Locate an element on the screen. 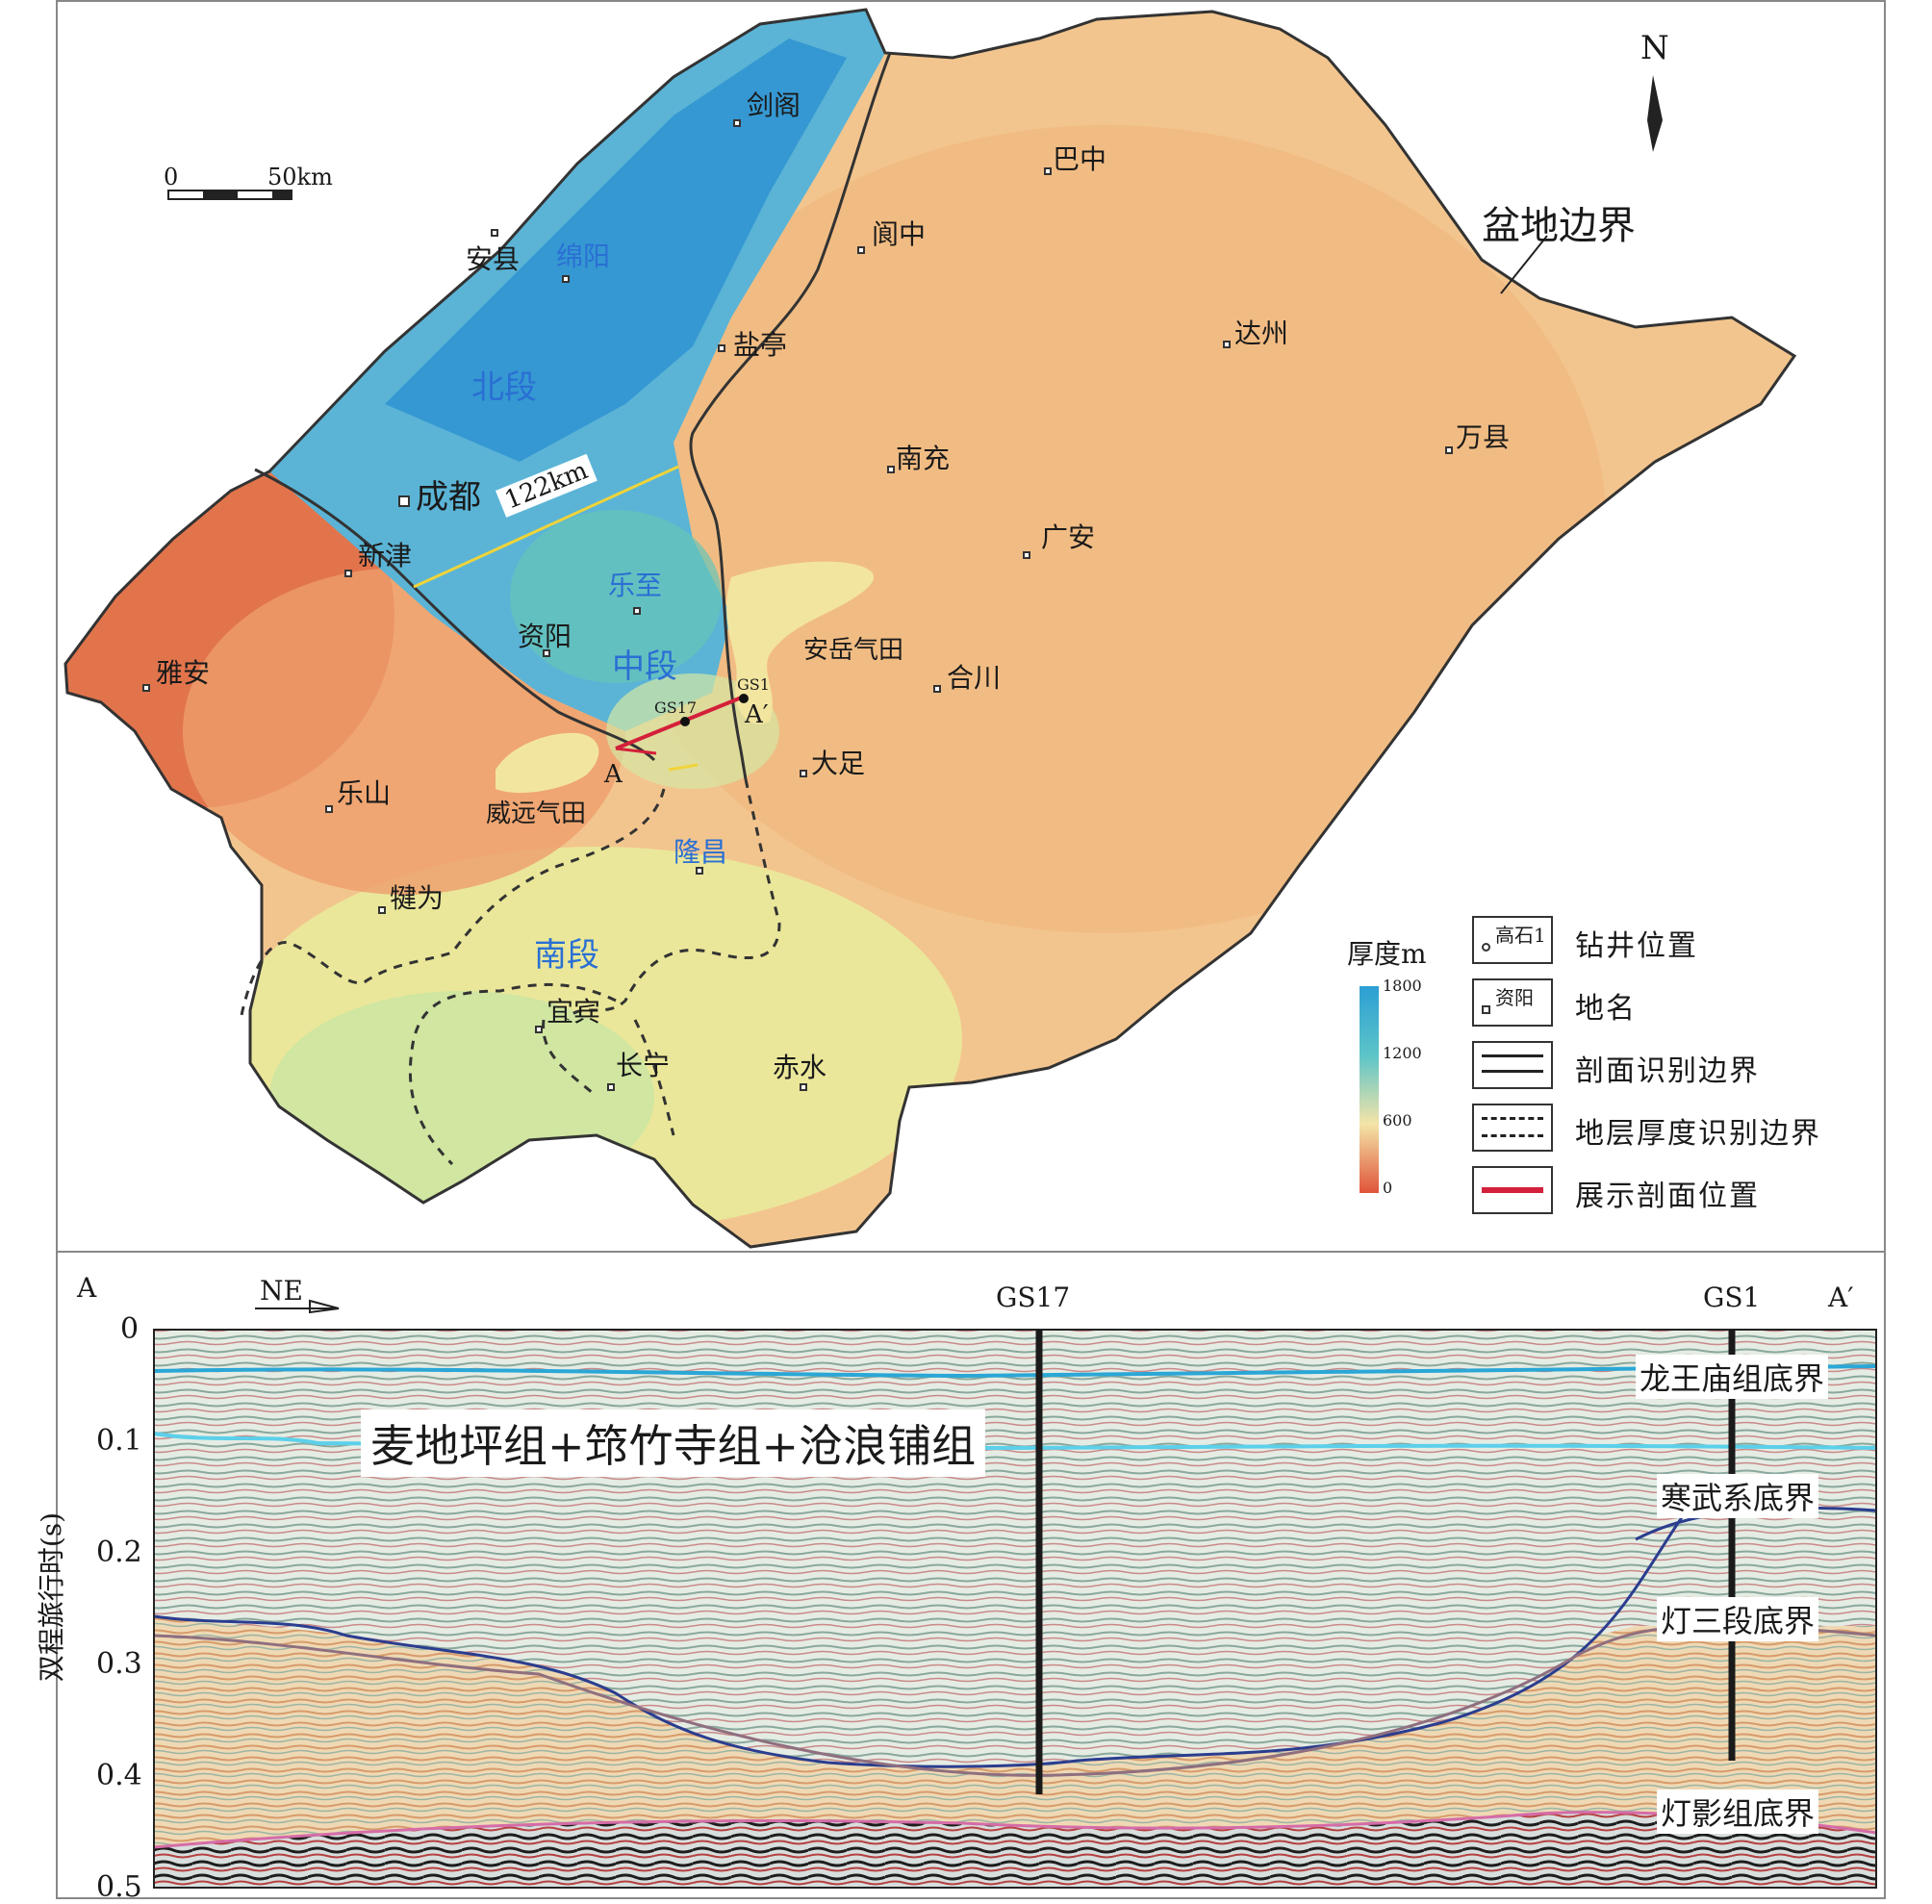  legend-label: 展示剖面位置 is located at coordinates (1667, 1196).